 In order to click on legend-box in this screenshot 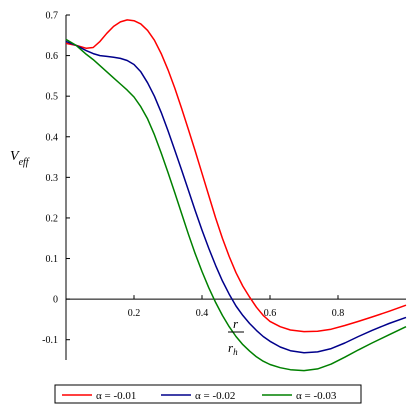, I will do `click(208, 394)`.